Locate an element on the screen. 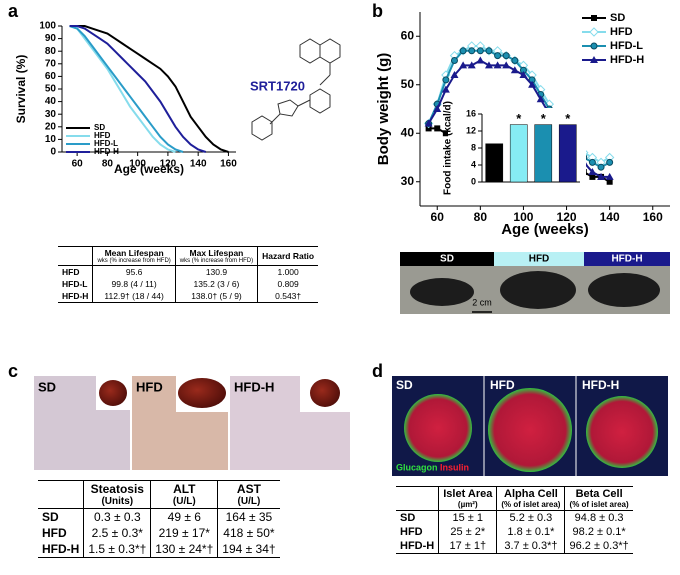 The height and width of the screenshot is (575, 680). y-tick-label: 80 is located at coordinates (51, 51).